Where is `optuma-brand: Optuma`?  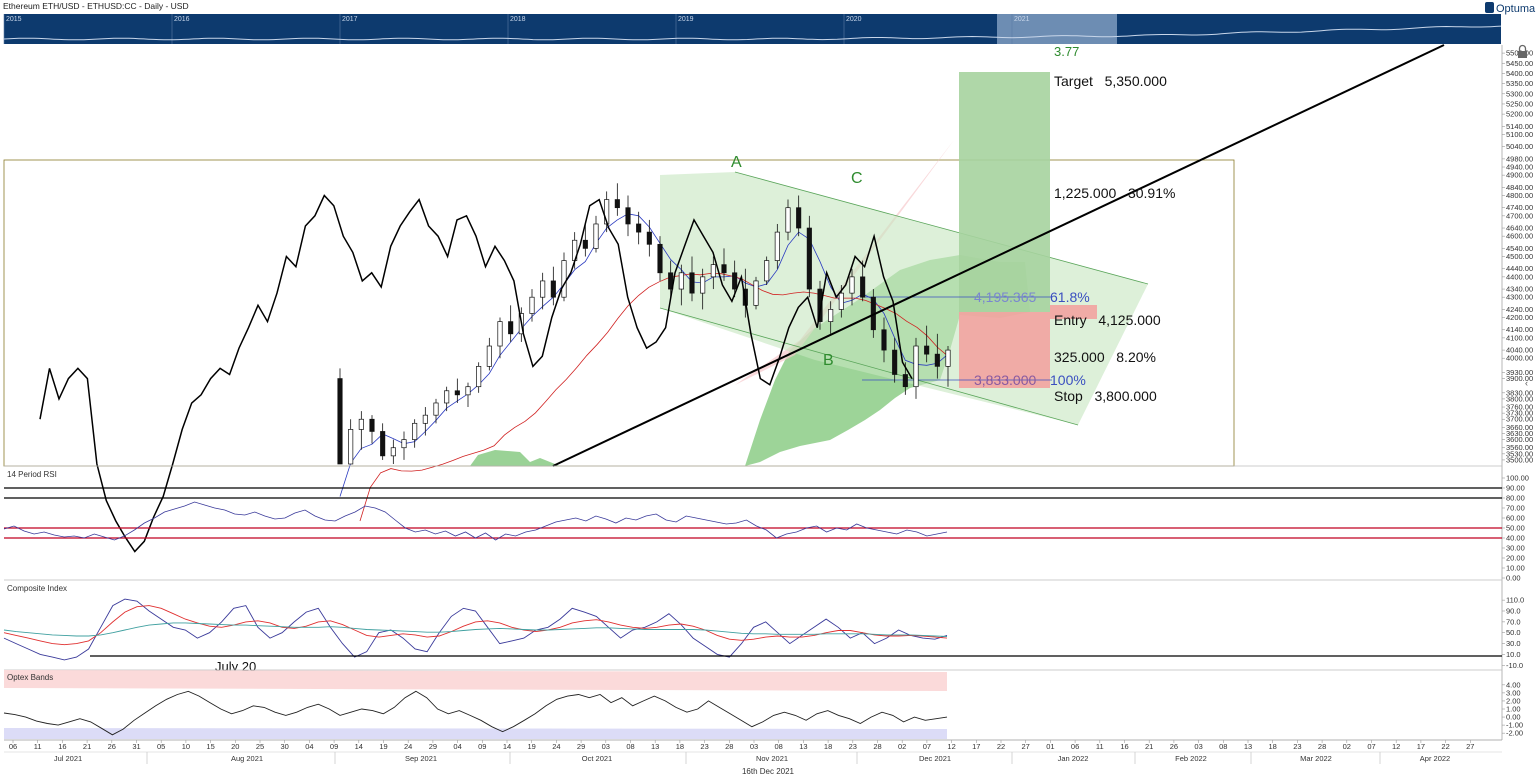
optuma-brand: Optuma is located at coordinates (1516, 9).